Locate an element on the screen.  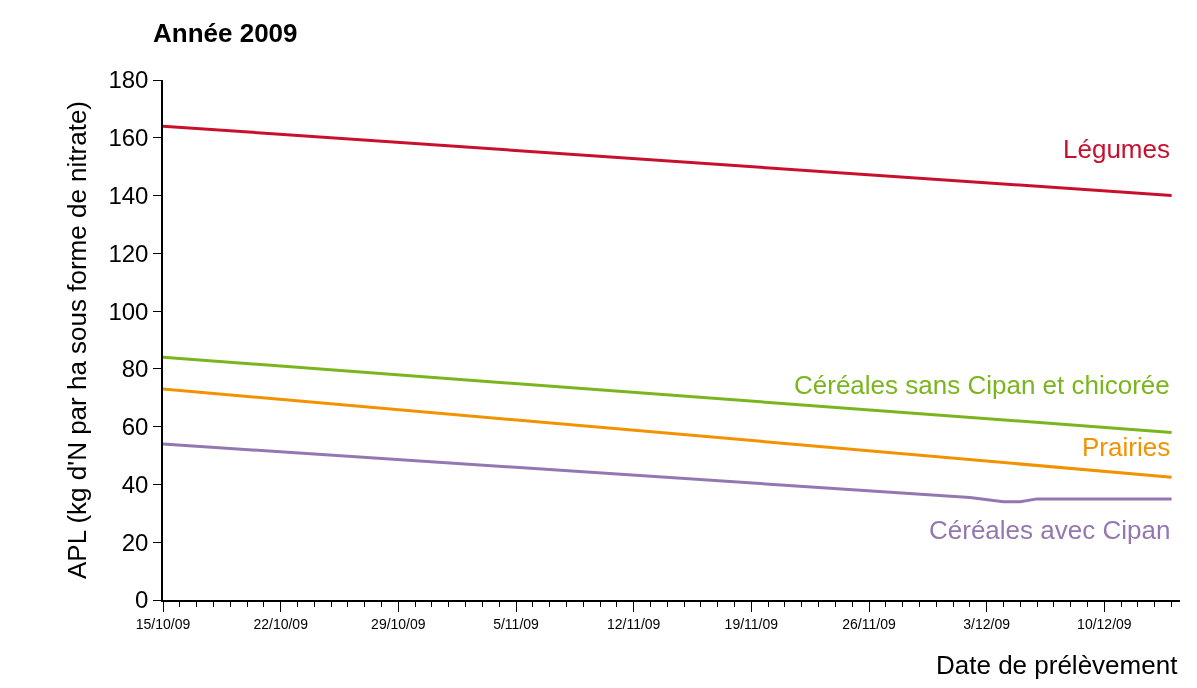
y-tick-label: 60 is located at coordinates (135, 427).